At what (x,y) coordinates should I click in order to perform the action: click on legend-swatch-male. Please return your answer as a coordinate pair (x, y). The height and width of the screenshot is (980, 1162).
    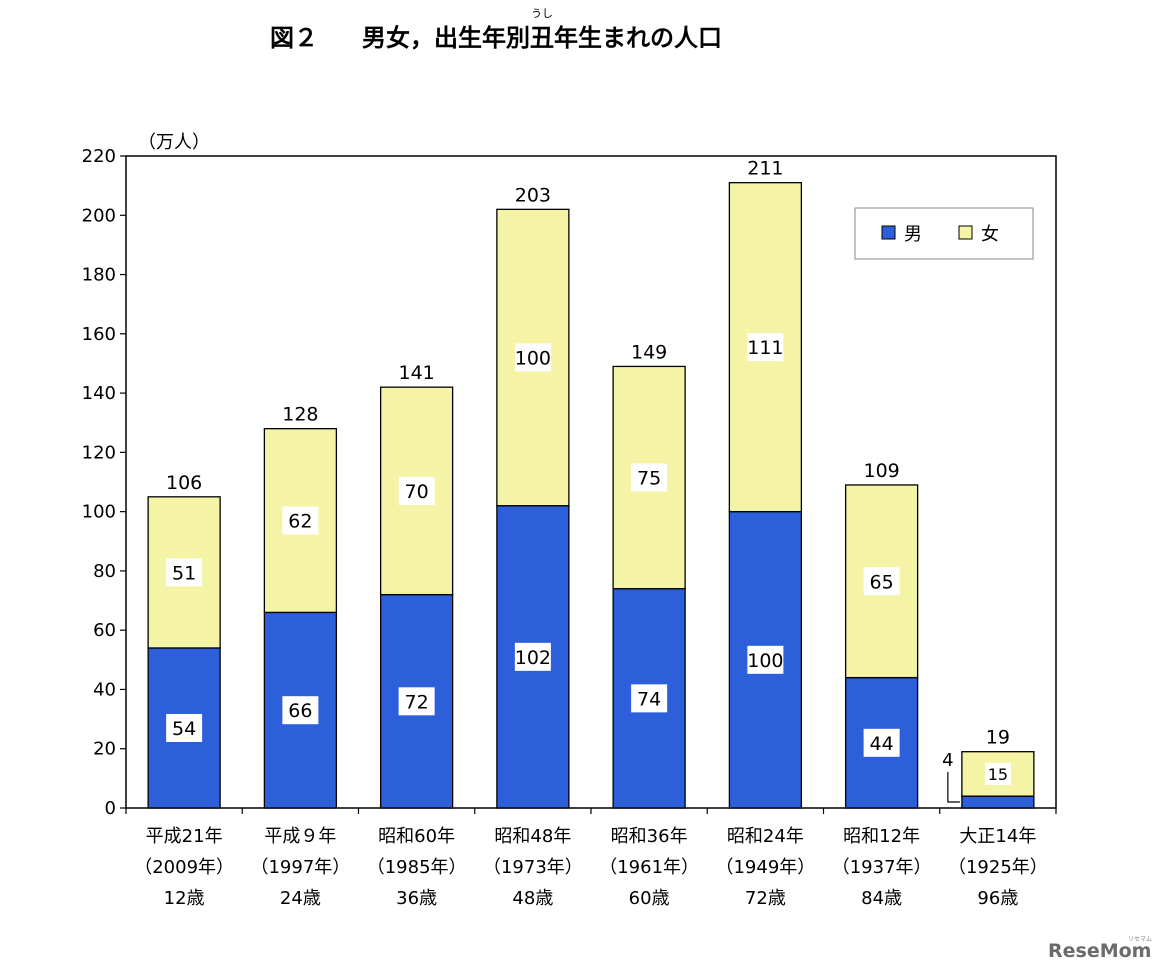
    Looking at the image, I should click on (888, 232).